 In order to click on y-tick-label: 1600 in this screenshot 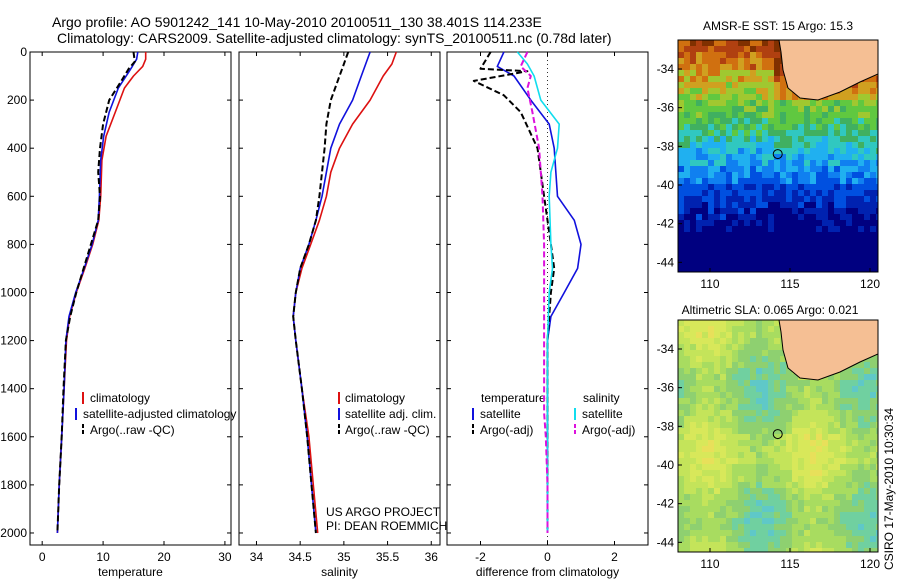, I will do `click(13, 437)`.